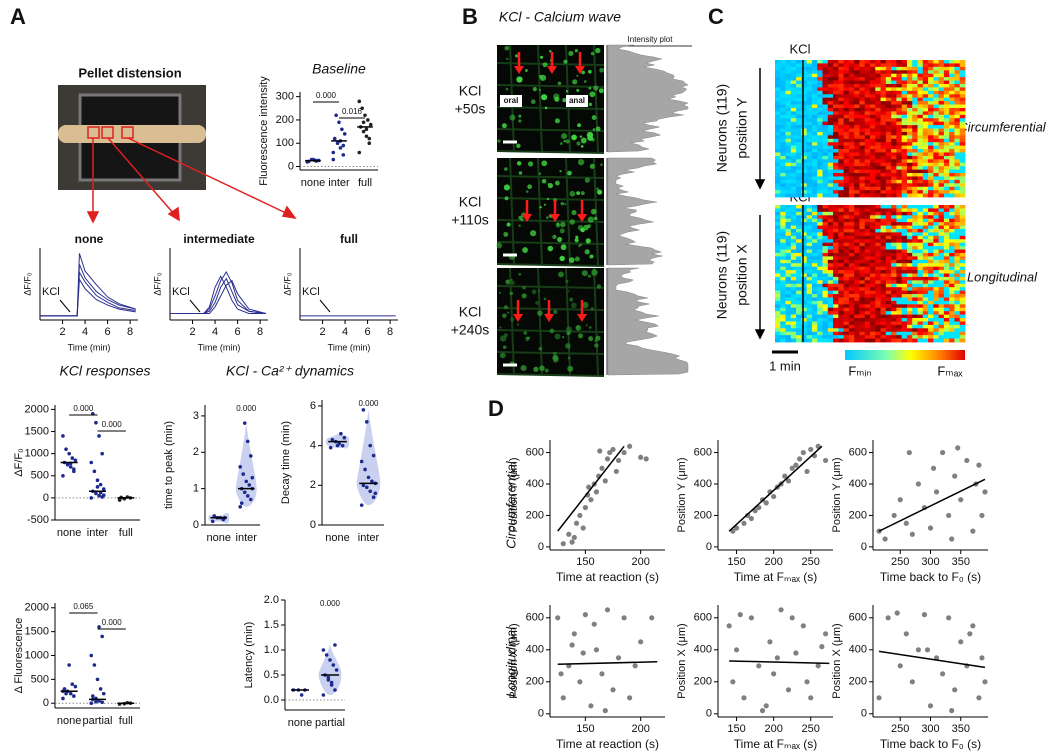 This screenshot has width=1050, height=753. I want to click on ganglion-strand, so click(512, 321).